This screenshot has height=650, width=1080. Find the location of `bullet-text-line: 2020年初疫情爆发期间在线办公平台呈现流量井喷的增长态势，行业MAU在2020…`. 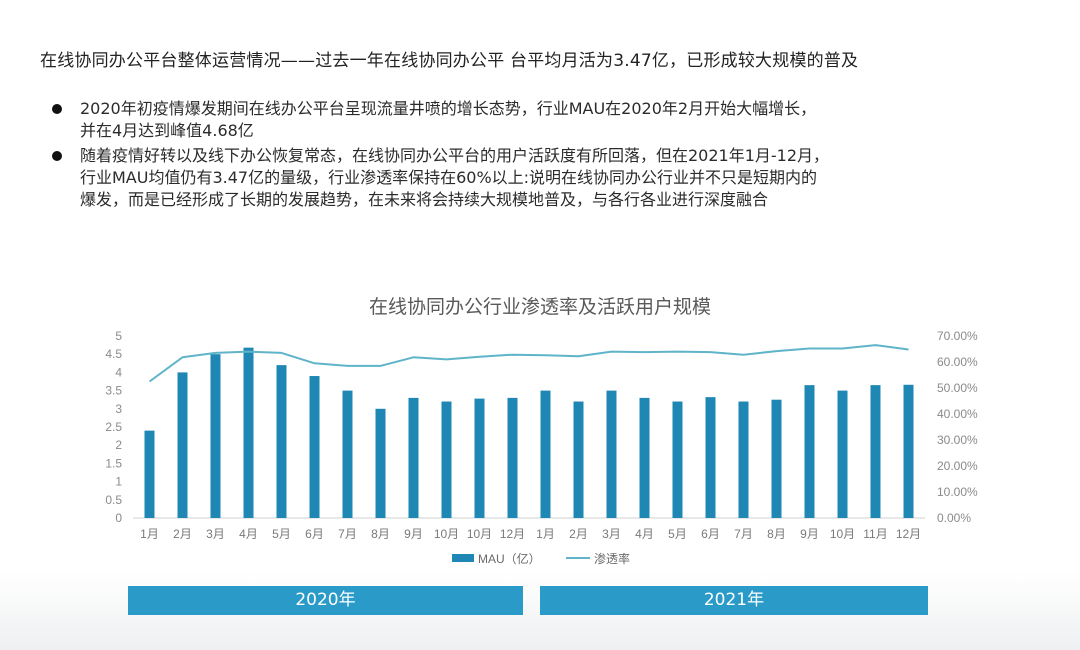

bullet-text-line: 2020年初疫情爆发期间在线办公平台呈现流量井喷的增长态势，行业MAU在2020… is located at coordinates (448, 108).